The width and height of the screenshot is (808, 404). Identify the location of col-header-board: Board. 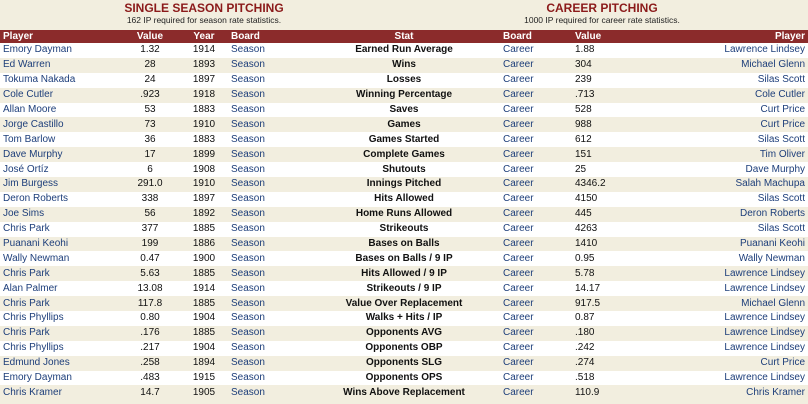
(268, 36).